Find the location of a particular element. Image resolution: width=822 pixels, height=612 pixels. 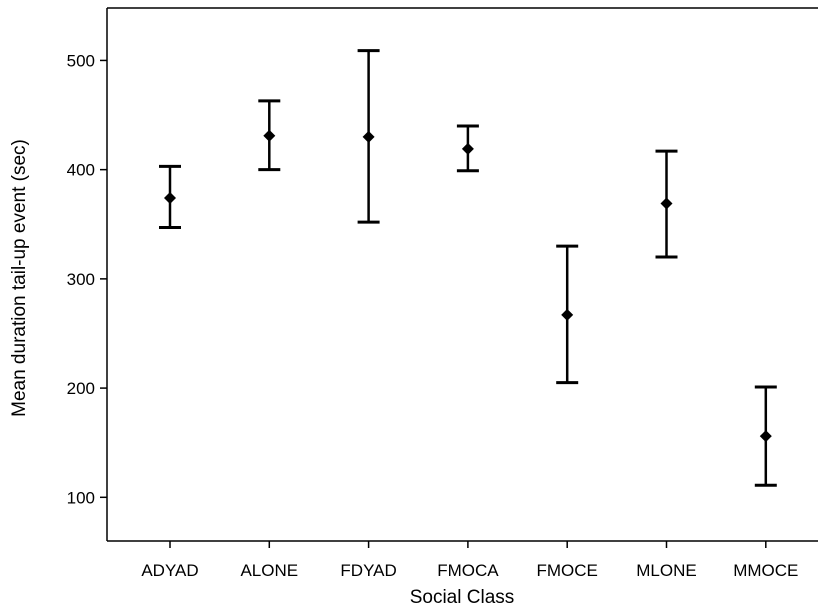

x-axis-title: Social Class is located at coordinates (462, 597).